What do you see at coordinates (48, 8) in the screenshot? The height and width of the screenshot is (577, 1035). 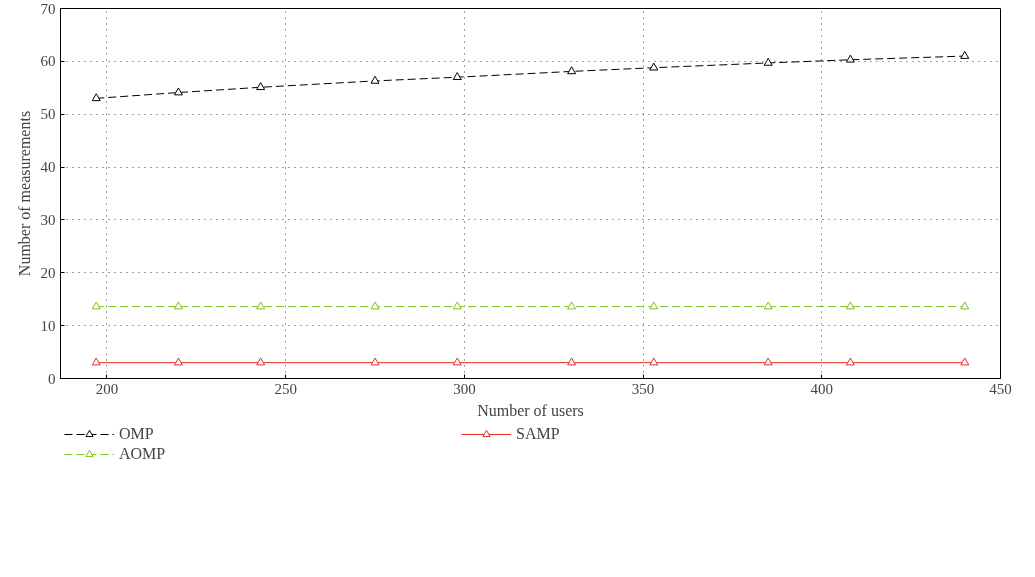 I see `y-tick-label: 70` at bounding box center [48, 8].